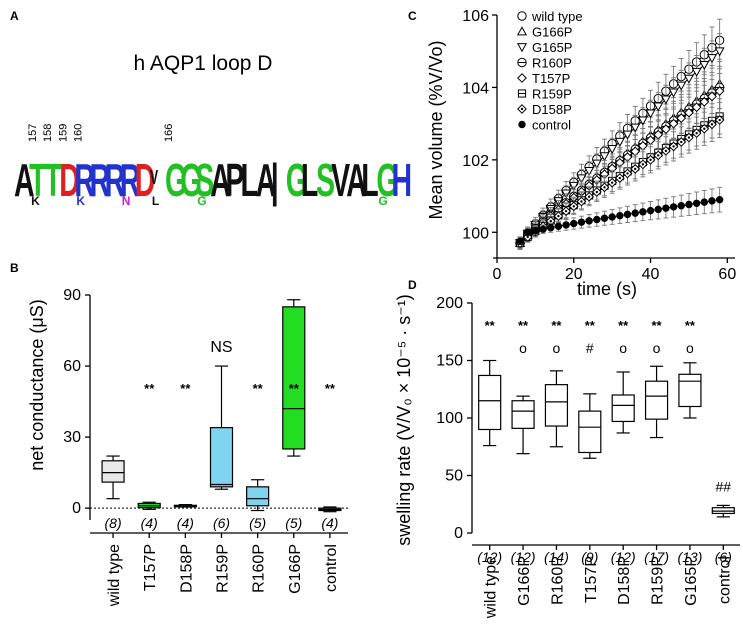  I want to click on y-tick-label: 104, so click(475, 88).